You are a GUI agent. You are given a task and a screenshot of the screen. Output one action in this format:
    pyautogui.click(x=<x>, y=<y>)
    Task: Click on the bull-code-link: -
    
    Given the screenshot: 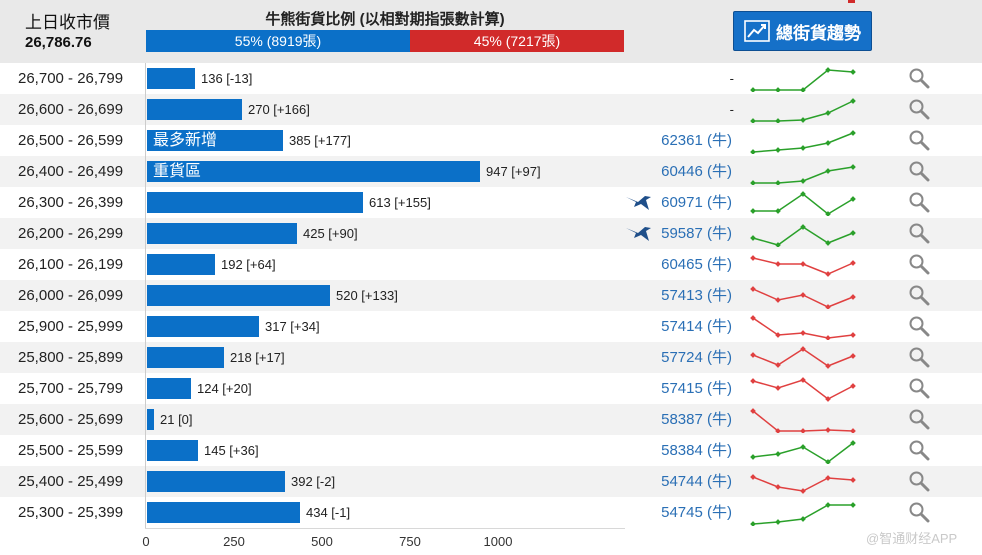 What is the action you would take?
    pyautogui.click(x=731, y=78)
    